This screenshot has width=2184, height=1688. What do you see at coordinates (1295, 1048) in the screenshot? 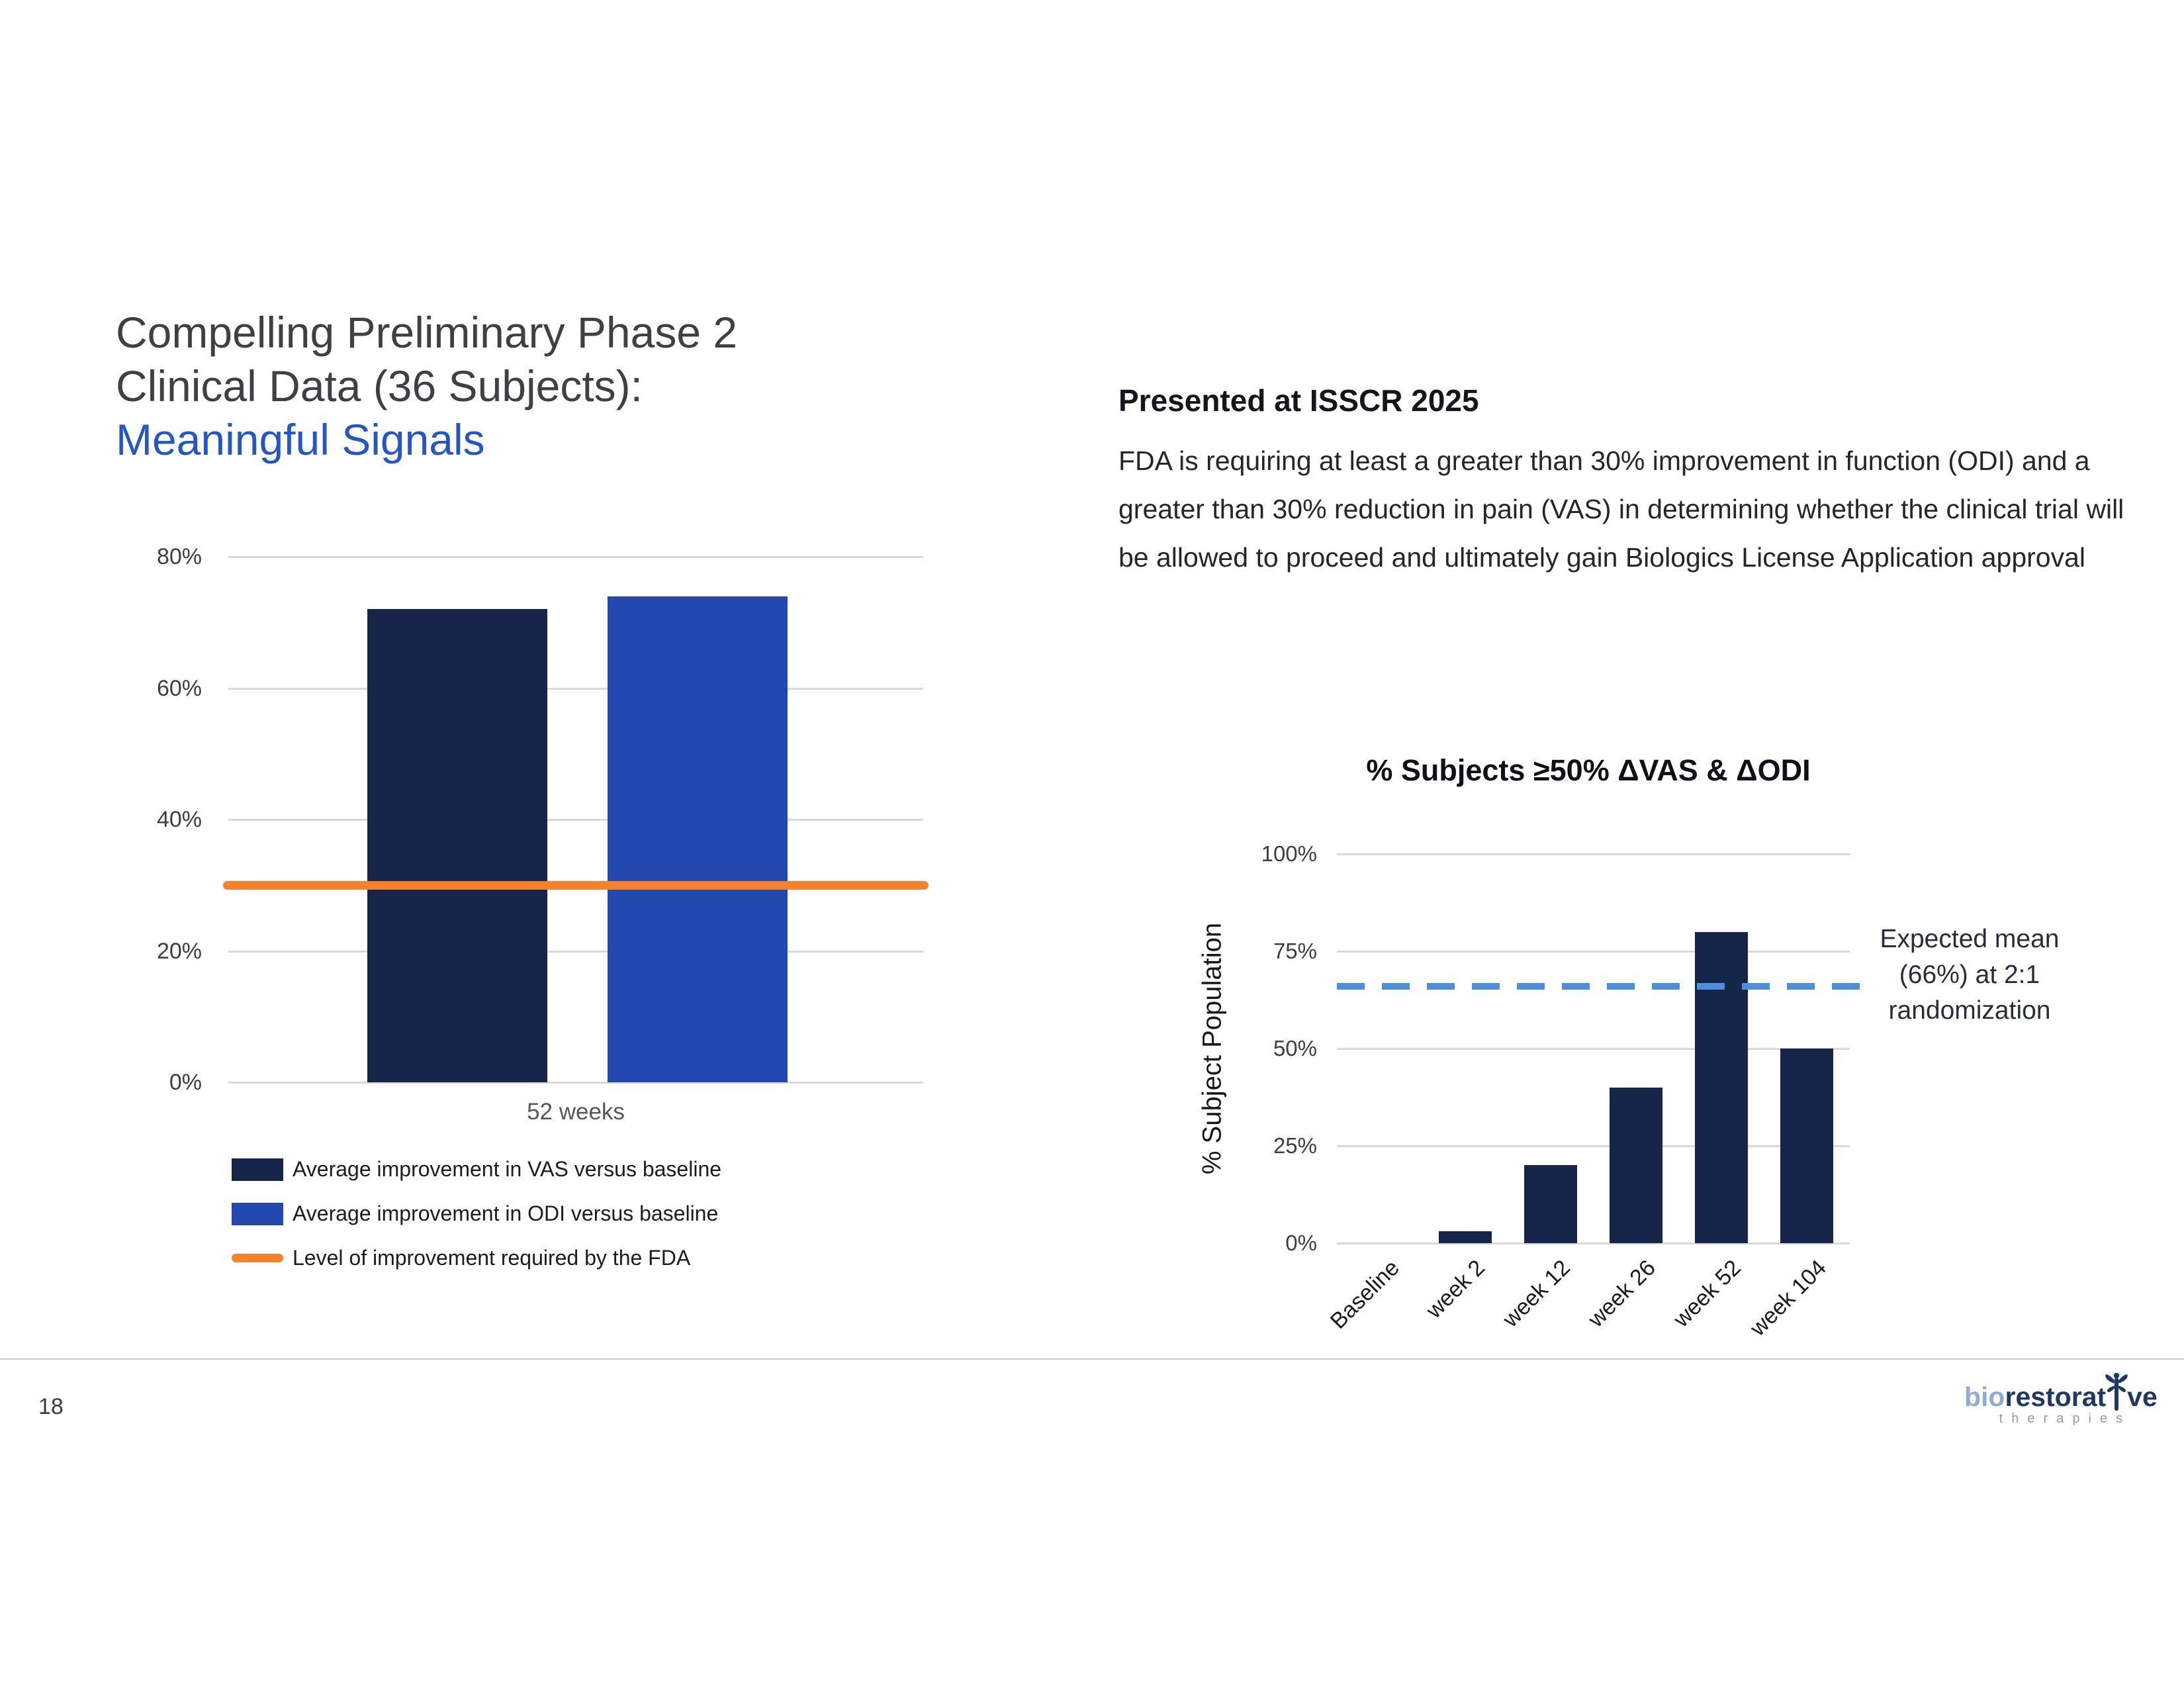
I see `y-tick-label: 50%` at bounding box center [1295, 1048].